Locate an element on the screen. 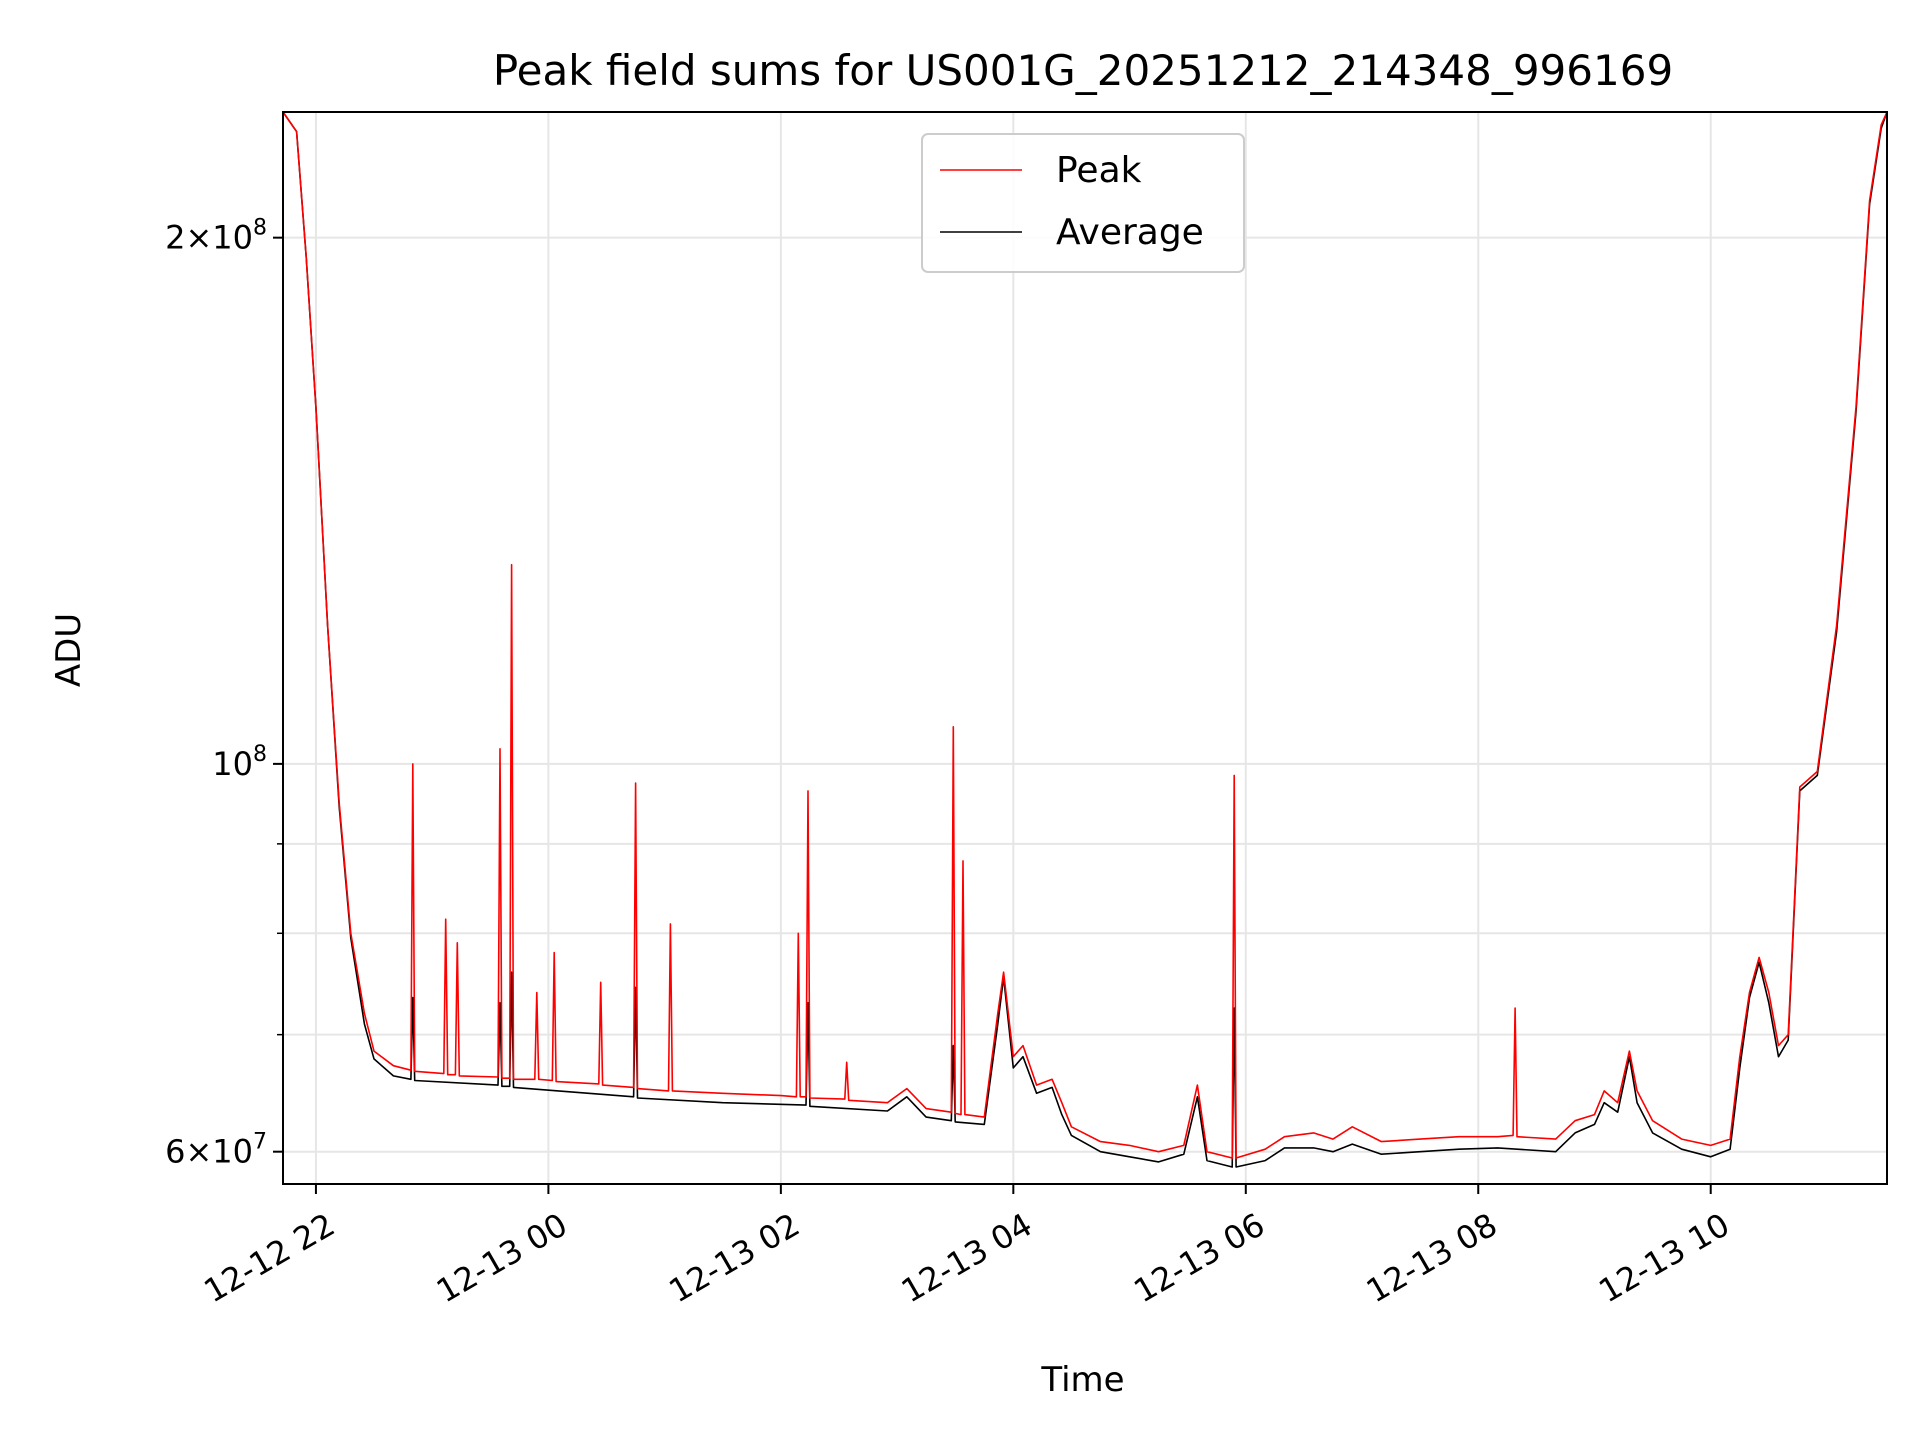 The image size is (1920, 1440). y-tick-label: 6×107 is located at coordinates (216, 1150).